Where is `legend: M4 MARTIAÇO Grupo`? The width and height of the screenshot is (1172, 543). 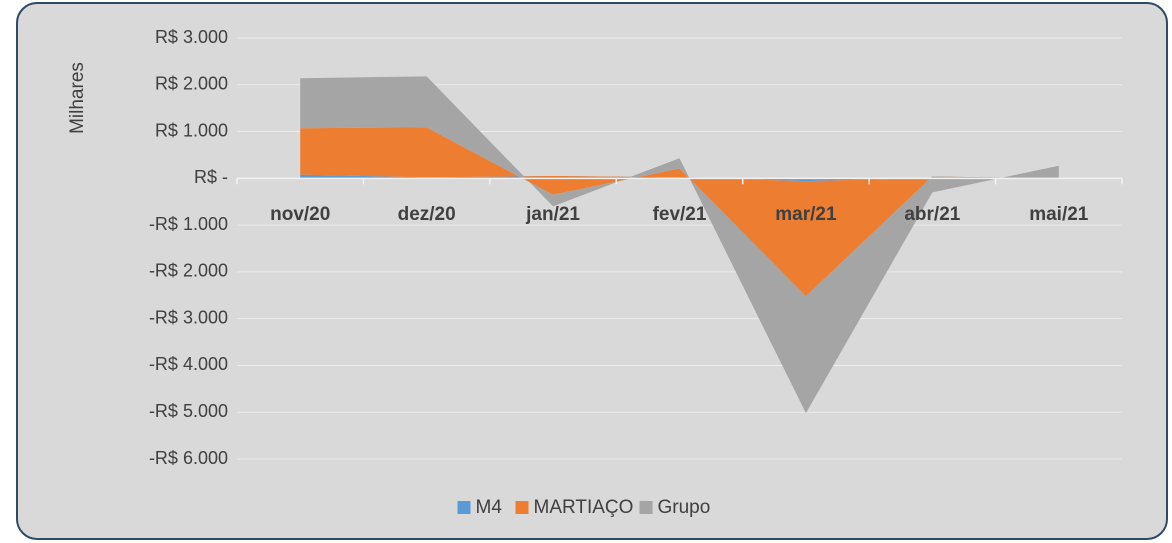 legend: M4 MARTIAÇO Grupo is located at coordinates (584, 507).